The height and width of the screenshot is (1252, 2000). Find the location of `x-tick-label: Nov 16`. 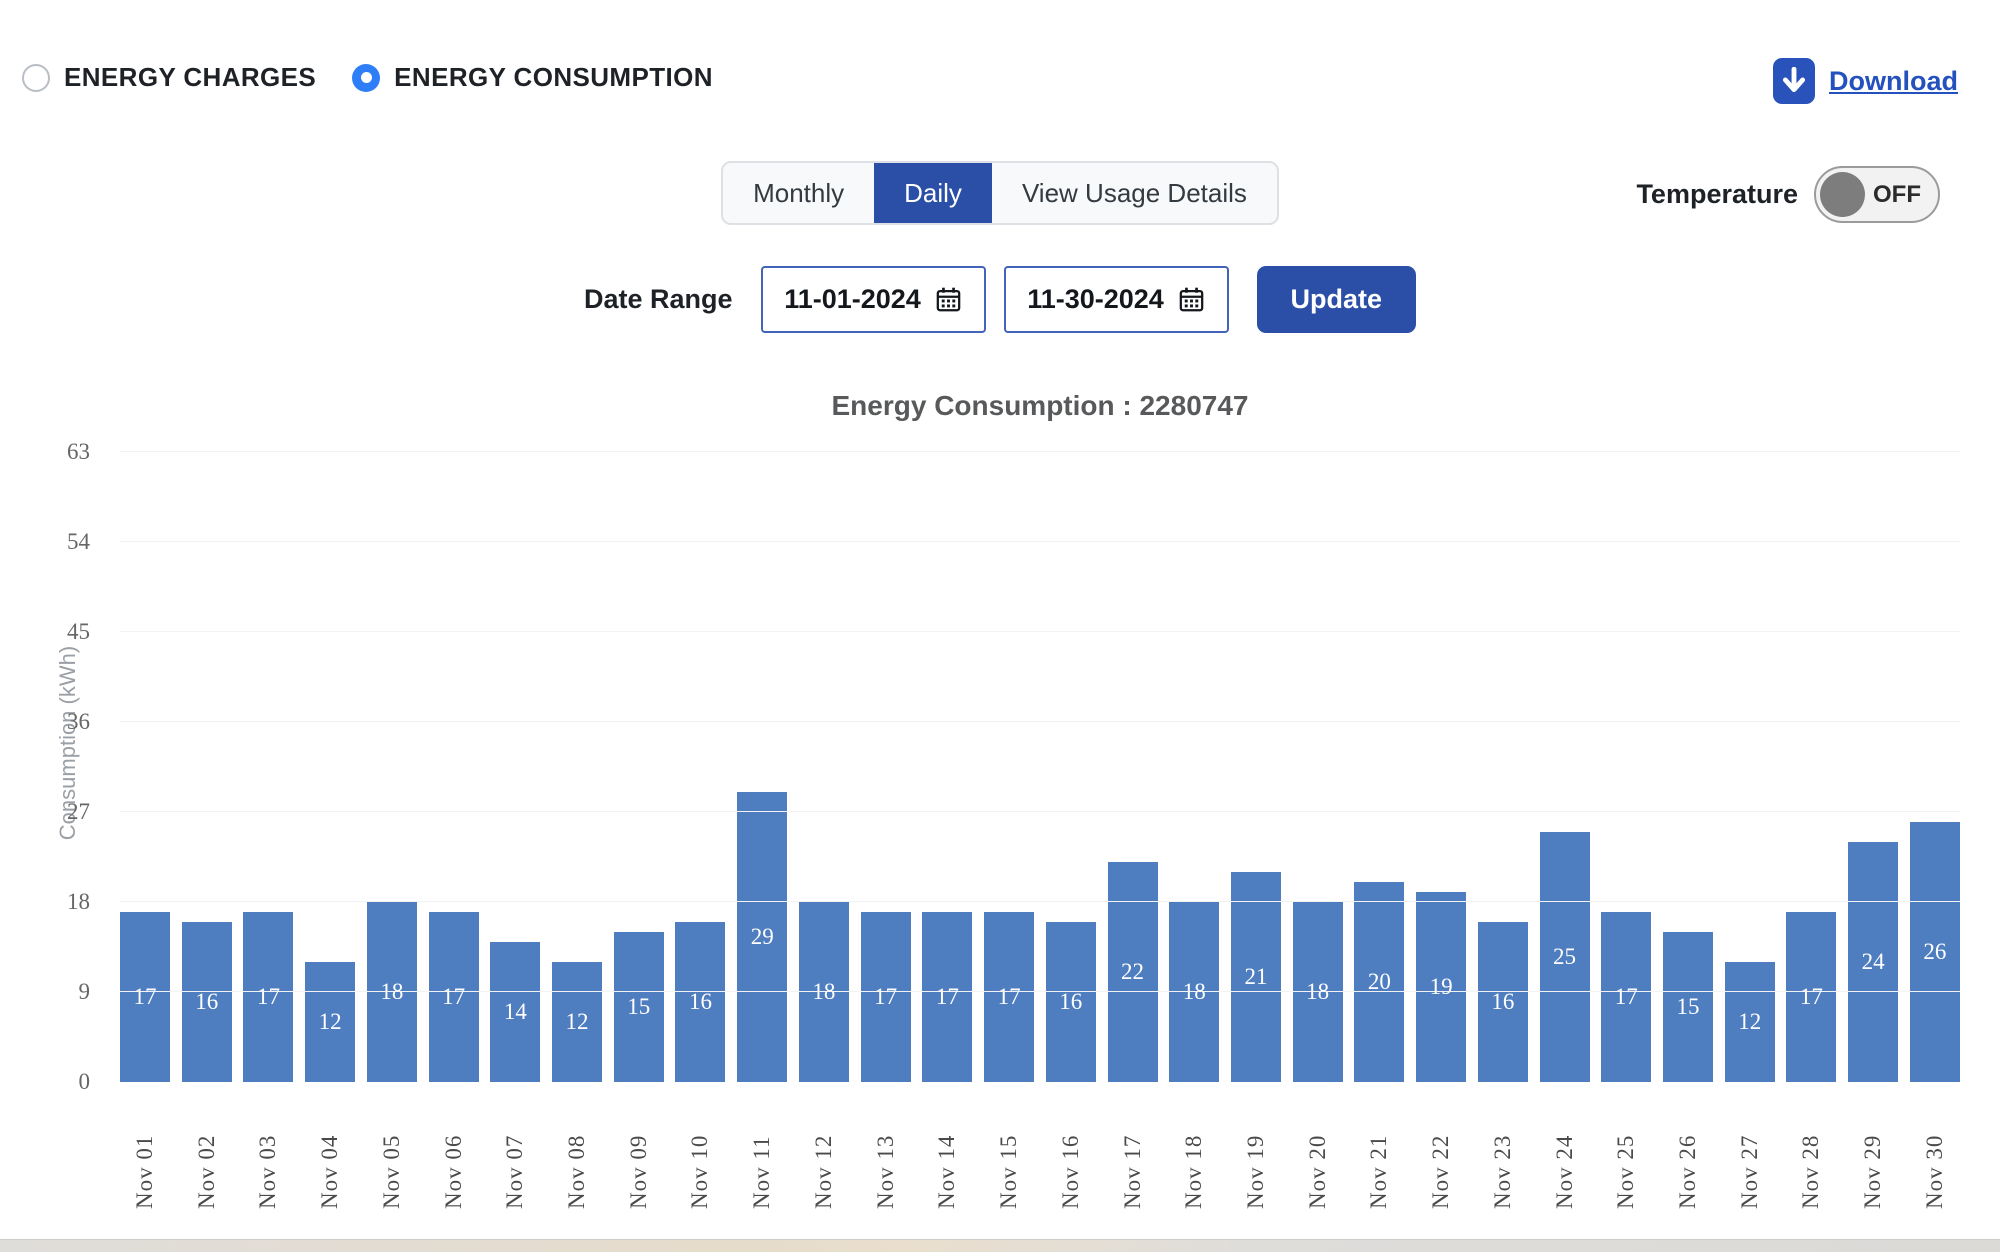

x-tick-label: Nov 16 is located at coordinates (1070, 1171).